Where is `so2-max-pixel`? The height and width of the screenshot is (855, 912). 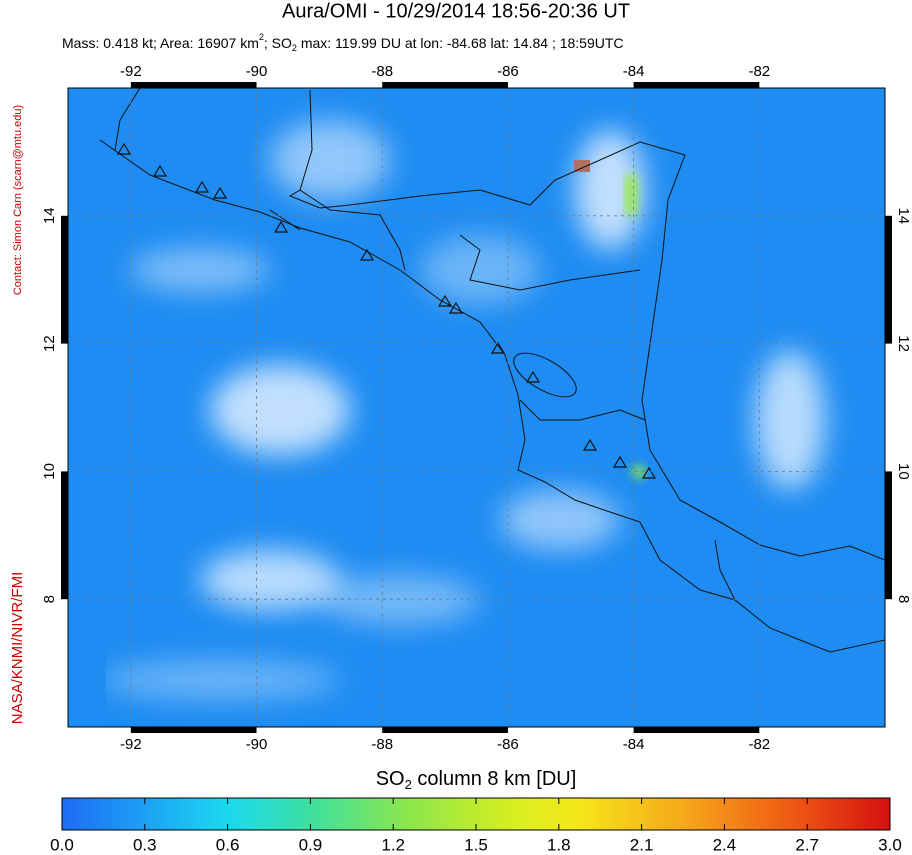
so2-max-pixel is located at coordinates (582, 166).